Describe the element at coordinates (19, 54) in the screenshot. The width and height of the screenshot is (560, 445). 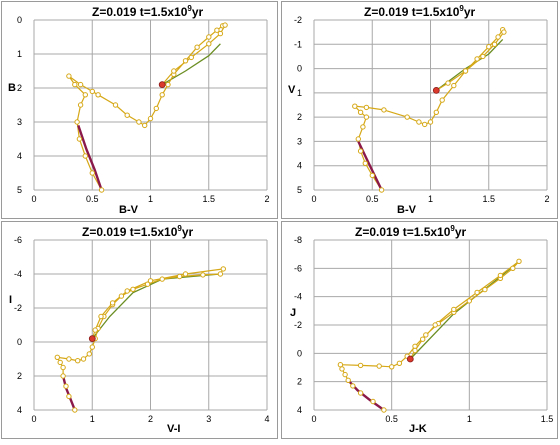
I see `y-tick-label: 1` at that location.